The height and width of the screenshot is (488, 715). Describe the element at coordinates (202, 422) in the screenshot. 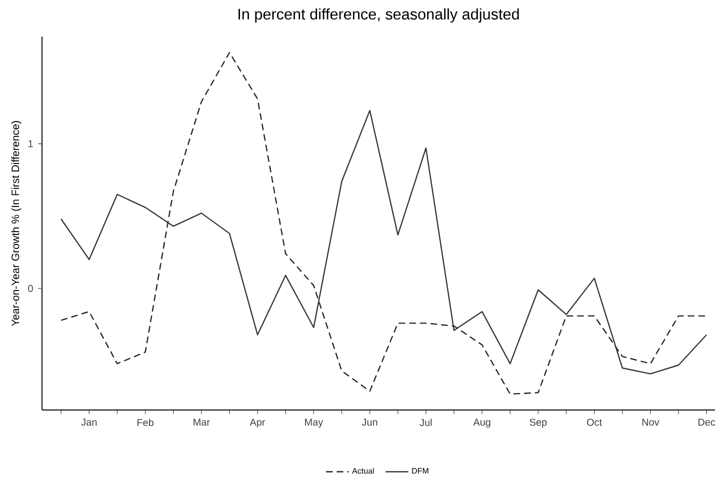

I see `x-tick-label: Mar` at that location.